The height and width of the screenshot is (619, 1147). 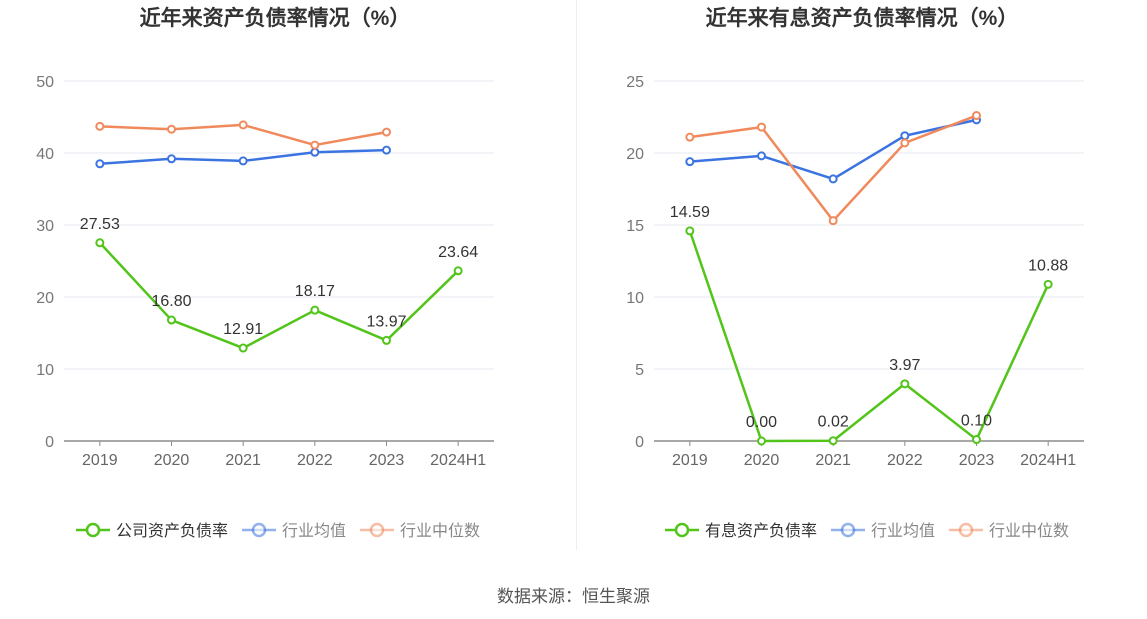 What do you see at coordinates (976, 421) in the screenshot?
I see `right-chart-series-0-data-label: 0.10` at bounding box center [976, 421].